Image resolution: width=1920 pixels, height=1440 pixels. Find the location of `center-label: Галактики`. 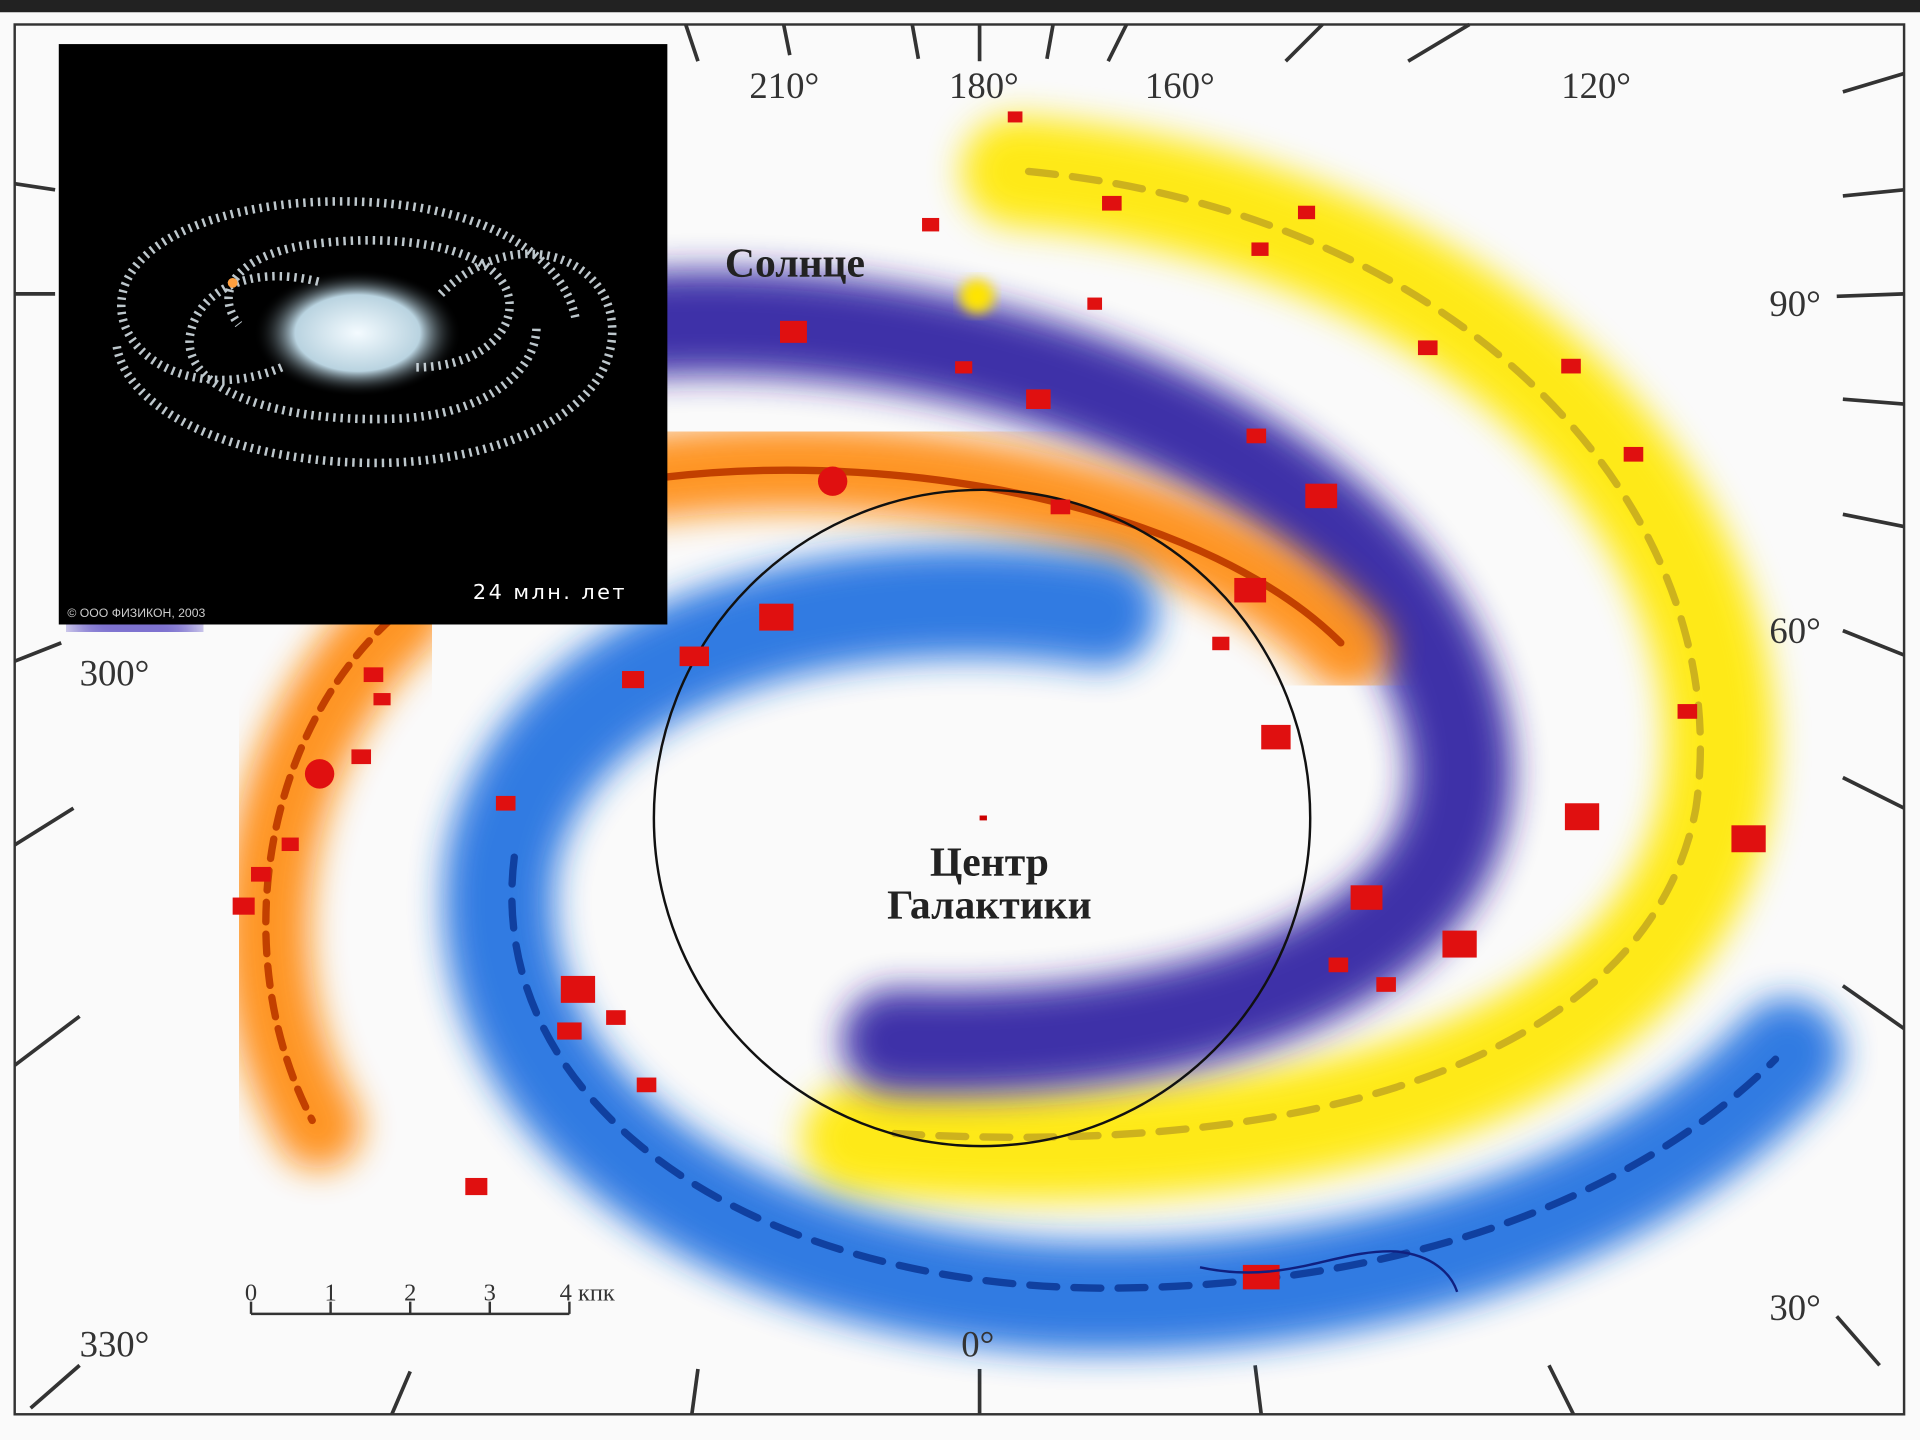

center-label: Галактики is located at coordinates (989, 905).